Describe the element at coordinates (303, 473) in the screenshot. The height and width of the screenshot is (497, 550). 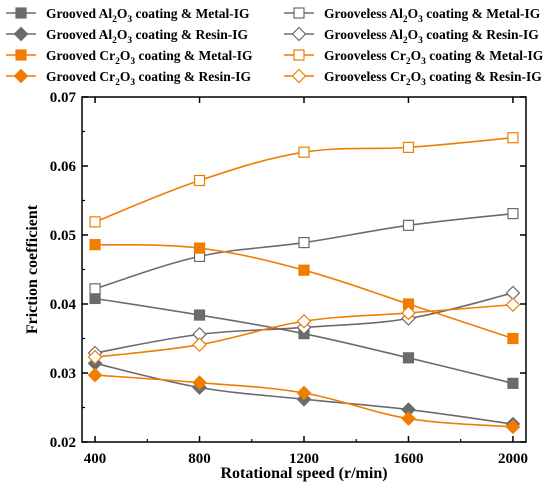
I see `x-axis-title: Rotational speed (r/min)` at that location.